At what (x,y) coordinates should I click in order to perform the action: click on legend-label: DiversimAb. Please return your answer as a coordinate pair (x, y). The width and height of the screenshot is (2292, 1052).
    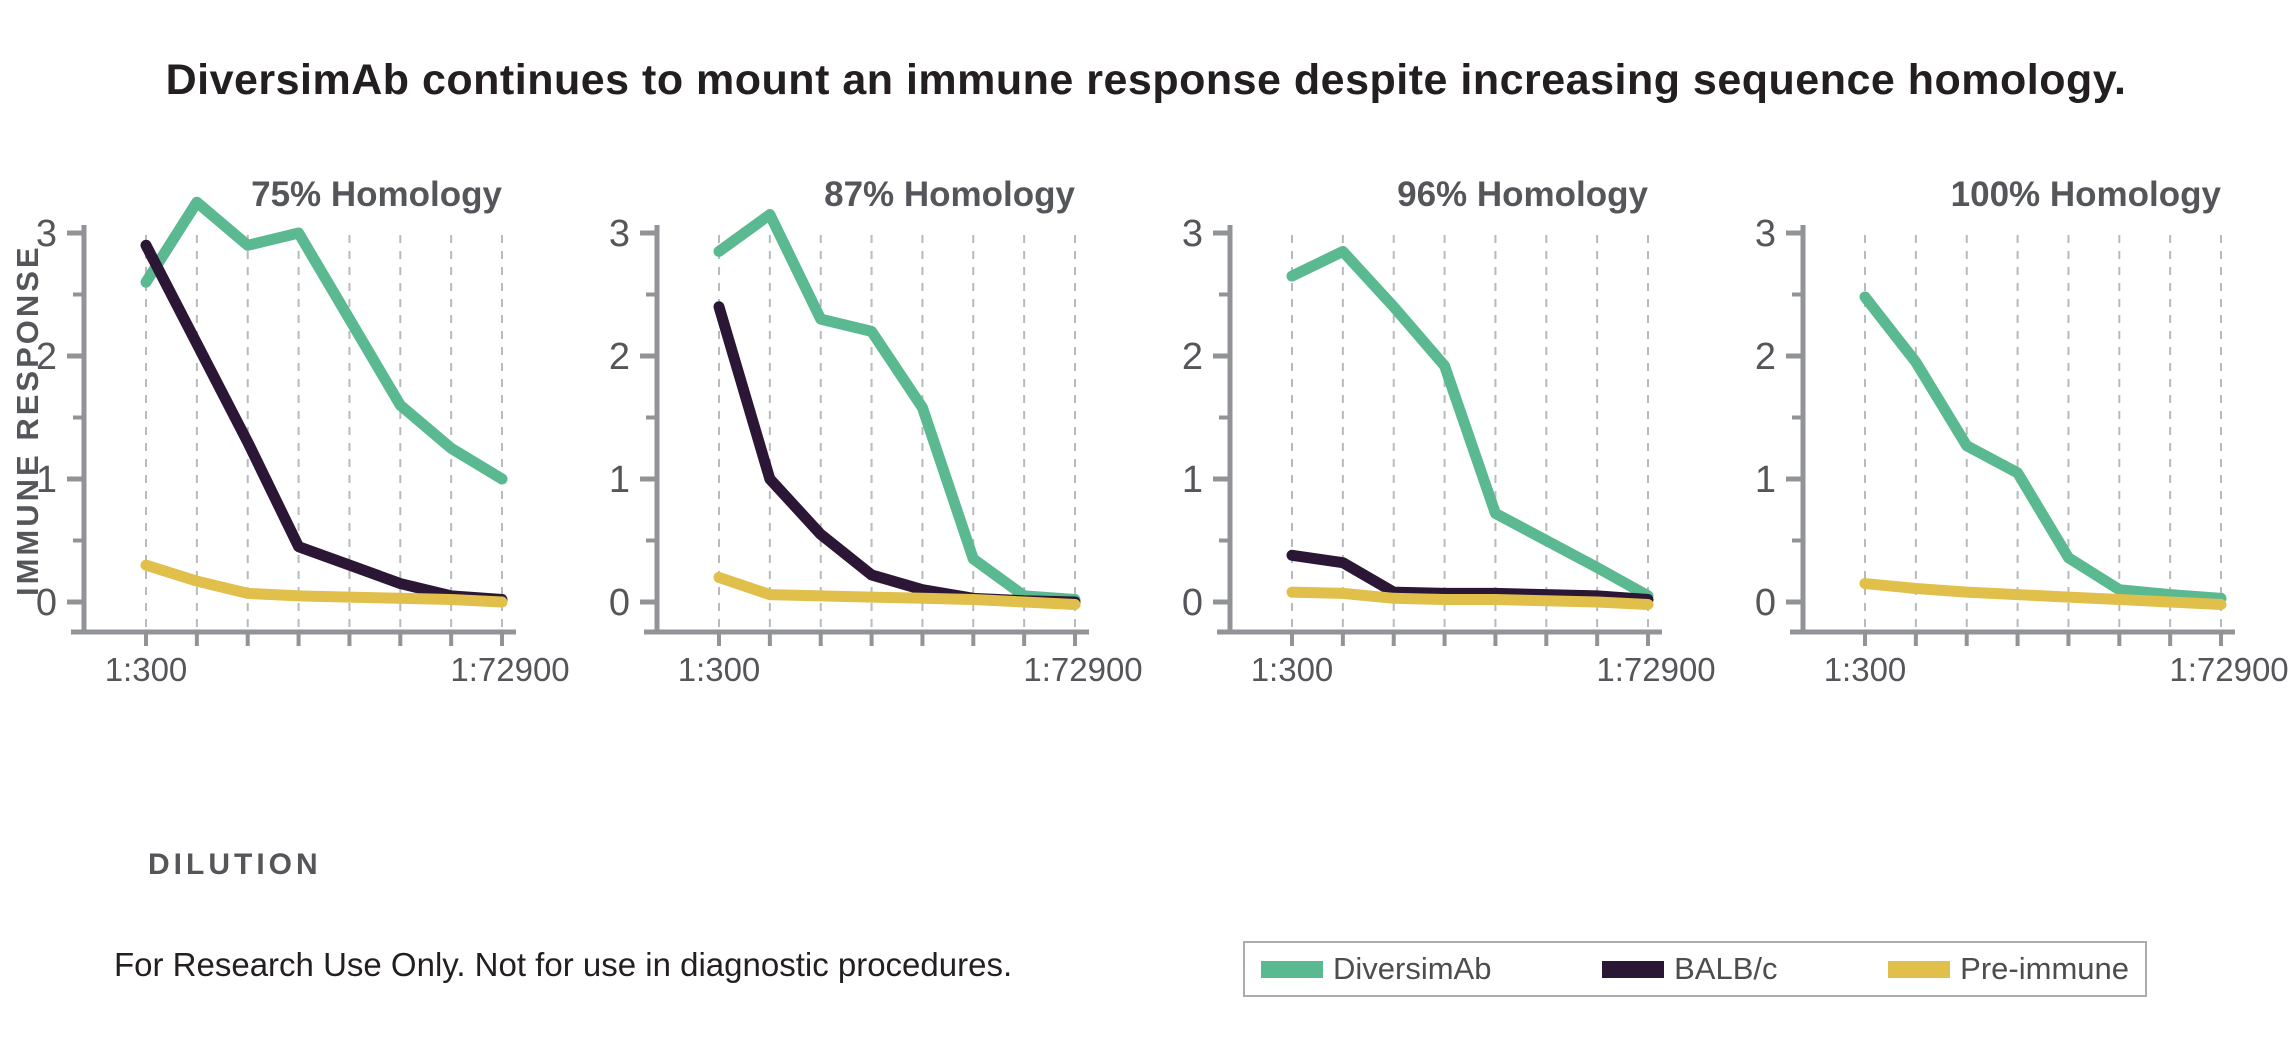
    Looking at the image, I should click on (1412, 968).